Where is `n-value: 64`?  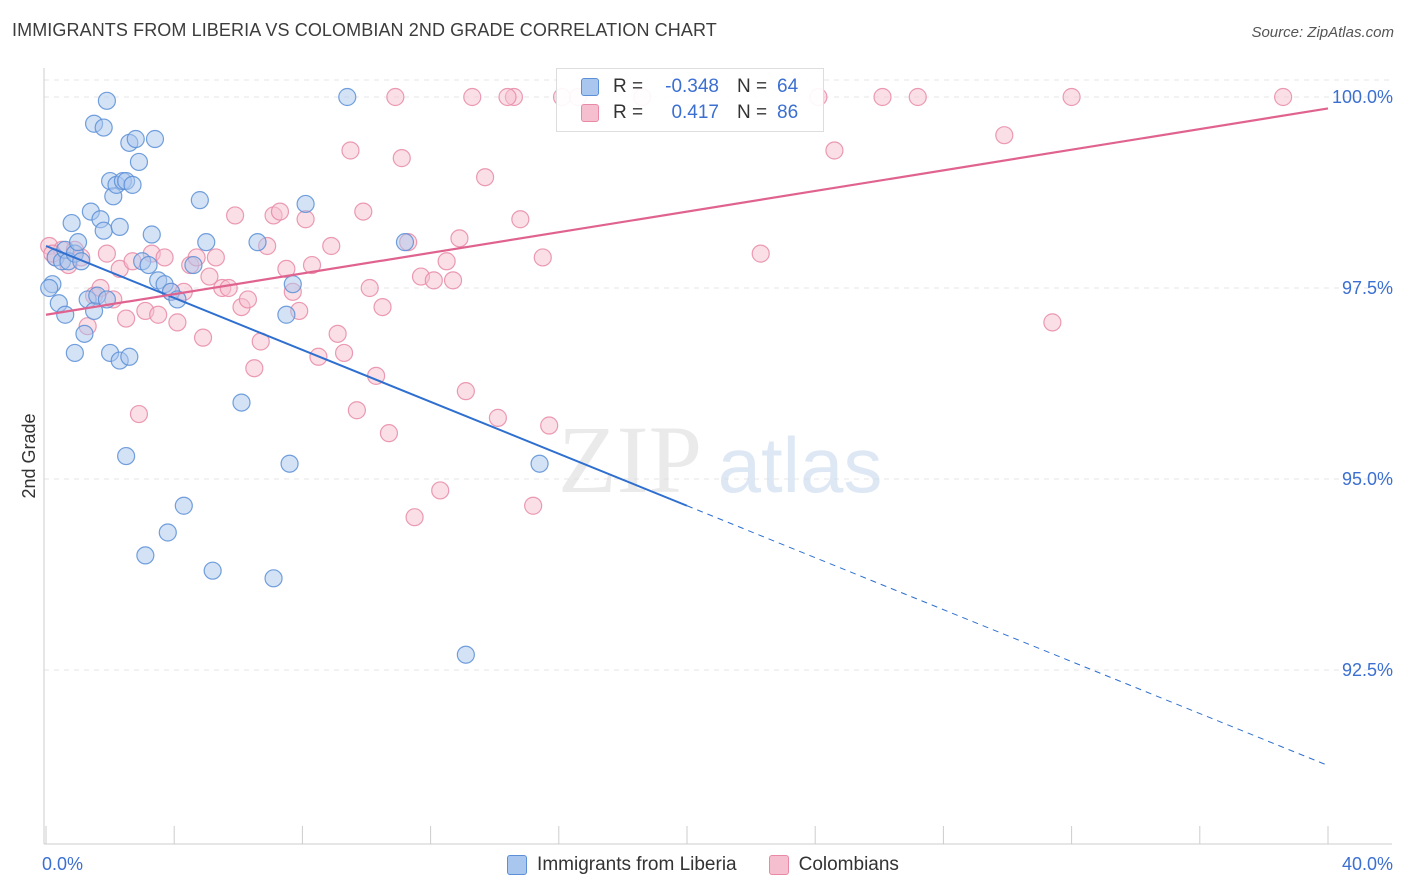
n-value: 64 is located at coordinates (788, 86).